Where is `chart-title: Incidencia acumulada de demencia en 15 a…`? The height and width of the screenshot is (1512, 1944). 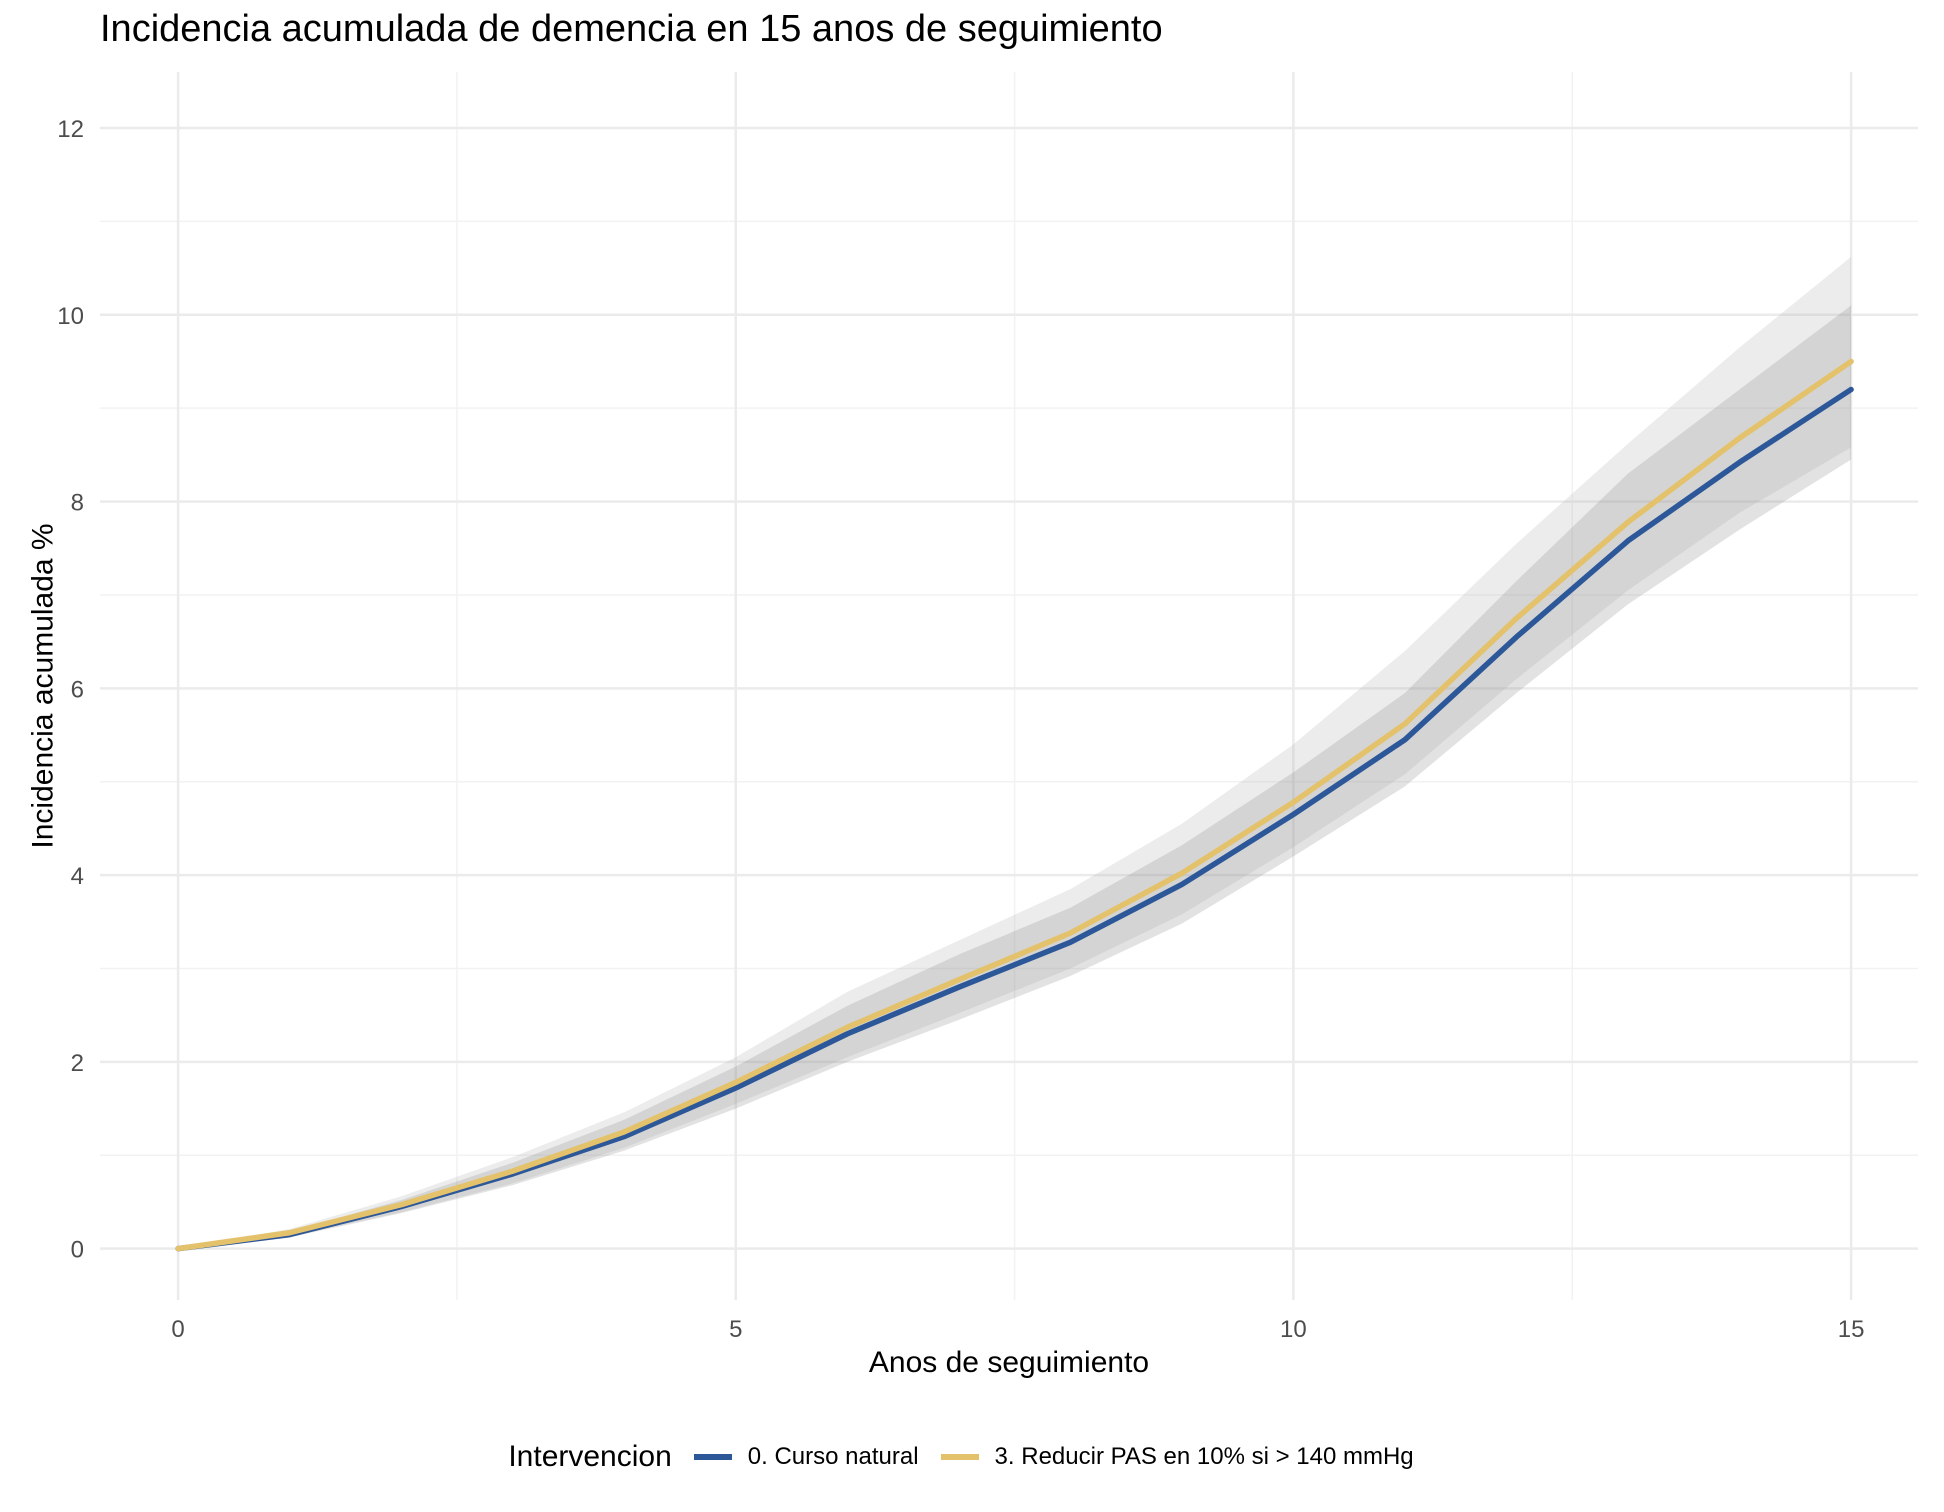 chart-title: Incidencia acumulada de demencia en 15 a… is located at coordinates (631, 29).